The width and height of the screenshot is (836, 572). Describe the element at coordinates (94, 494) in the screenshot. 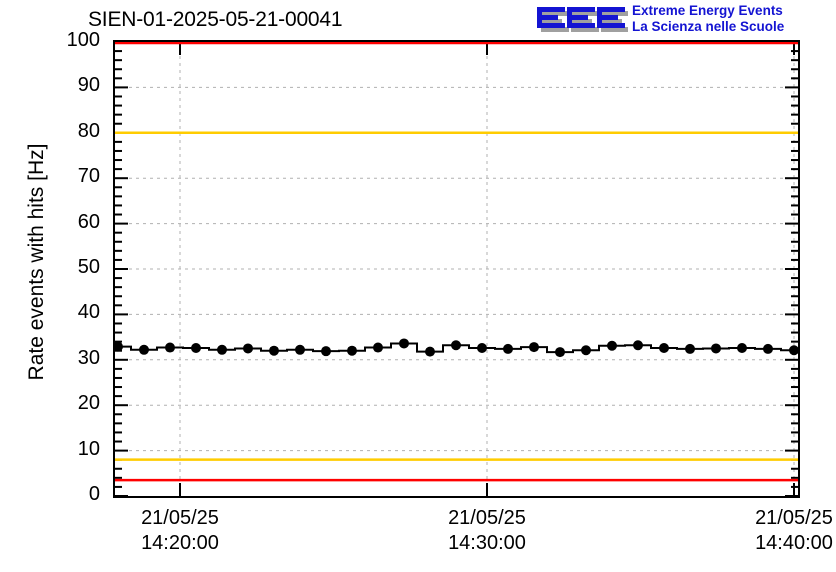

I see `y-tick-label: 0` at that location.